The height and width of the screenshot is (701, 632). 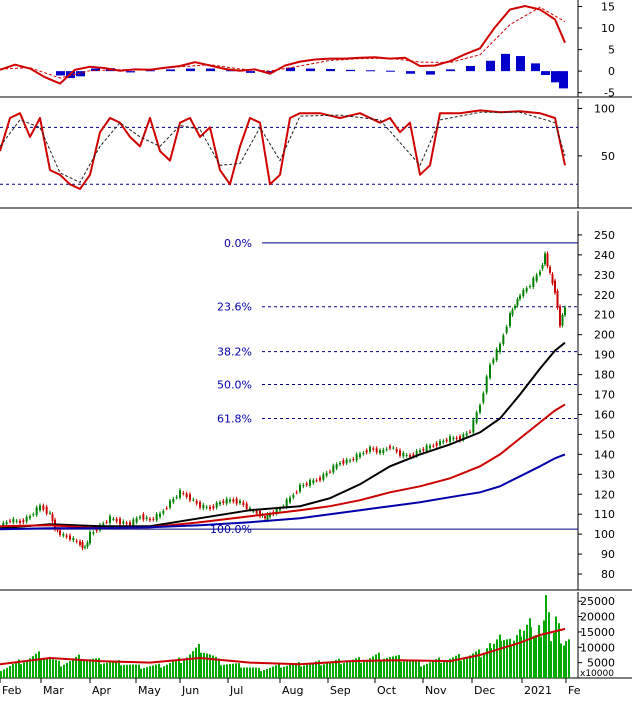 What do you see at coordinates (190, 690) in the screenshot?
I see `x-axis-tick-label: Jun` at bounding box center [190, 690].